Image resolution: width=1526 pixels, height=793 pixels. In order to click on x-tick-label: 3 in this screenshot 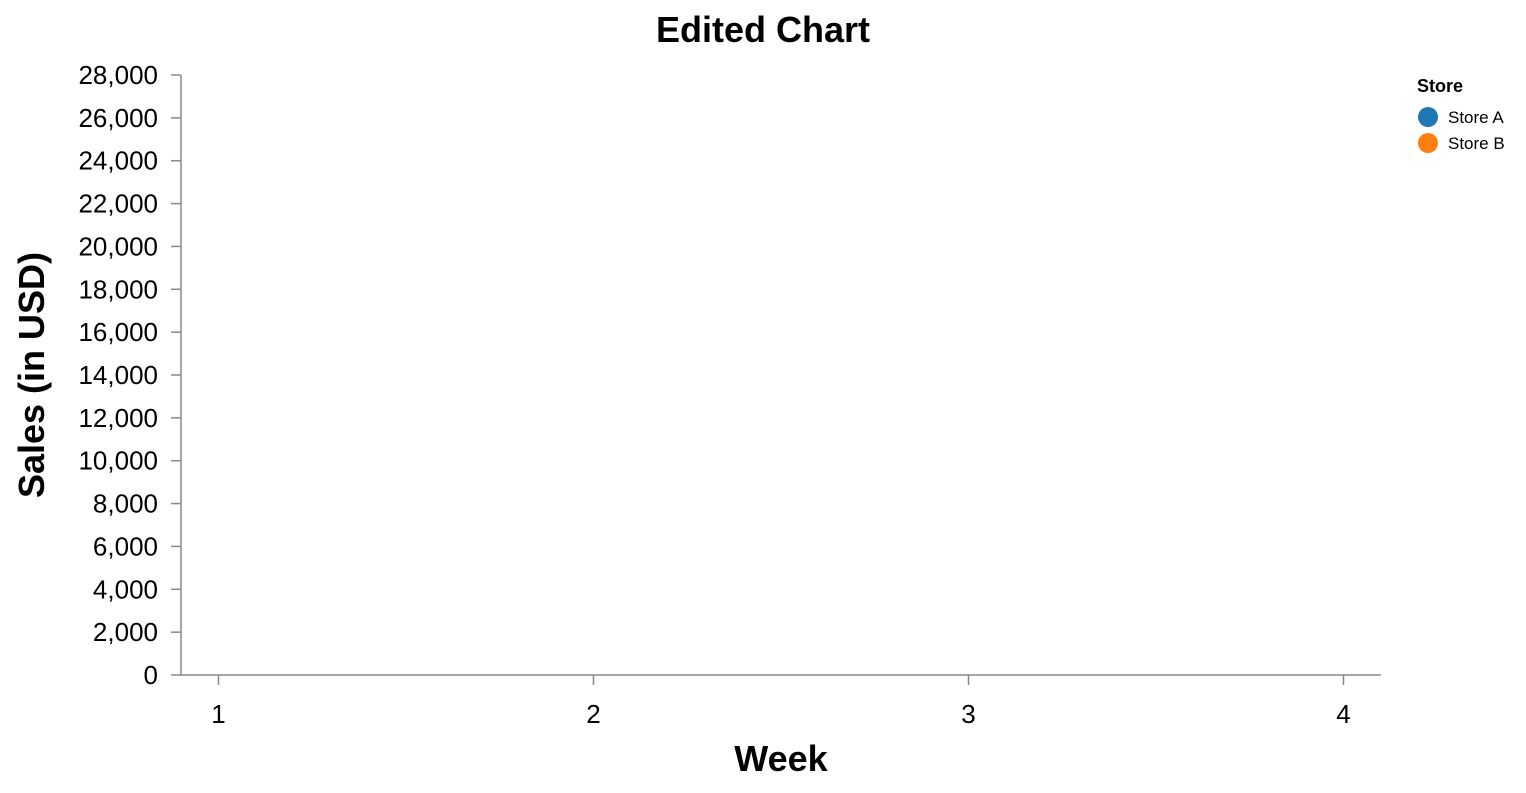, I will do `click(968, 714)`.